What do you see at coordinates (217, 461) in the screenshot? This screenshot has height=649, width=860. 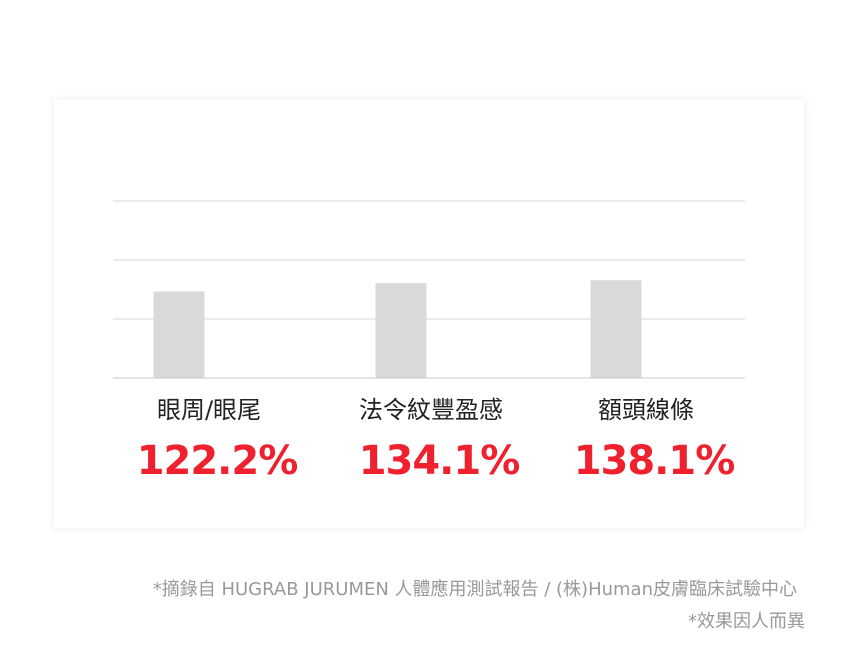 I see `value-label: 122.2%` at bounding box center [217, 461].